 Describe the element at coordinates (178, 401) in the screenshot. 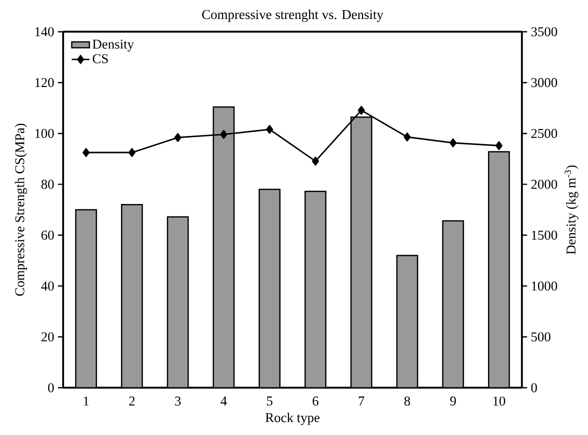

I see `x-tick-label: 3` at that location.